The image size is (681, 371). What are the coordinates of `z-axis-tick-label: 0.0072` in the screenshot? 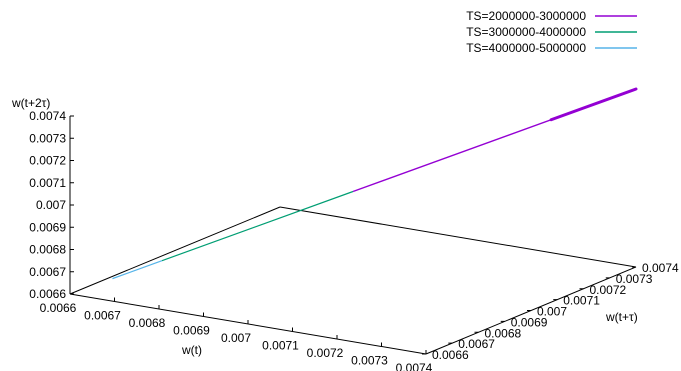 It's located at (47, 161).